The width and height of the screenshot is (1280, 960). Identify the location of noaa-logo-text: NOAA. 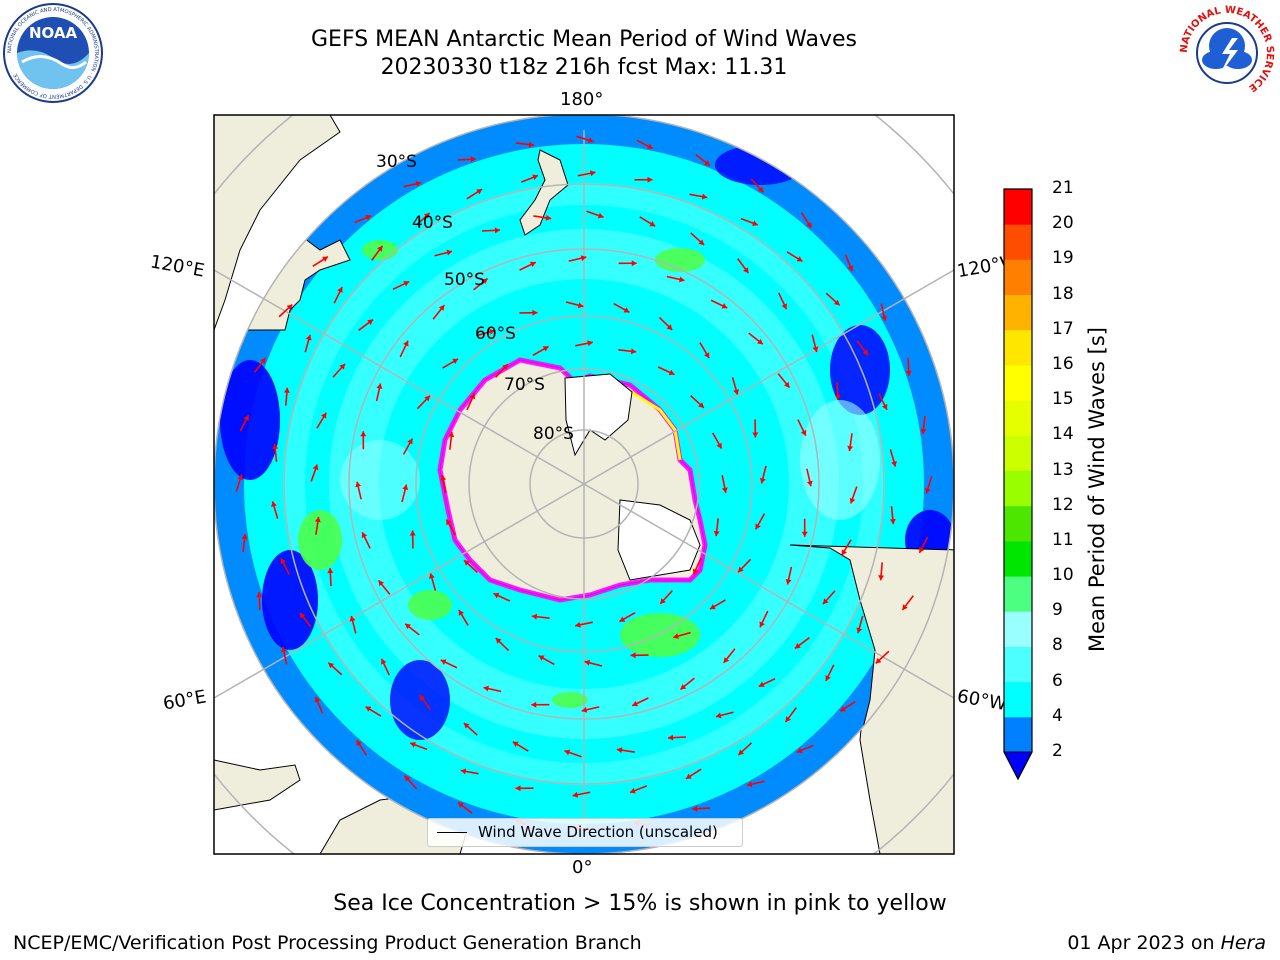
(53, 33).